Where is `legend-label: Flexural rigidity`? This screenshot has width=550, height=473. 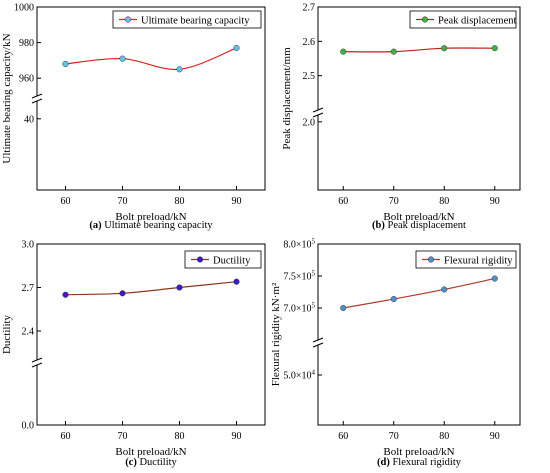
legend-label: Flexural rigidity is located at coordinates (478, 261).